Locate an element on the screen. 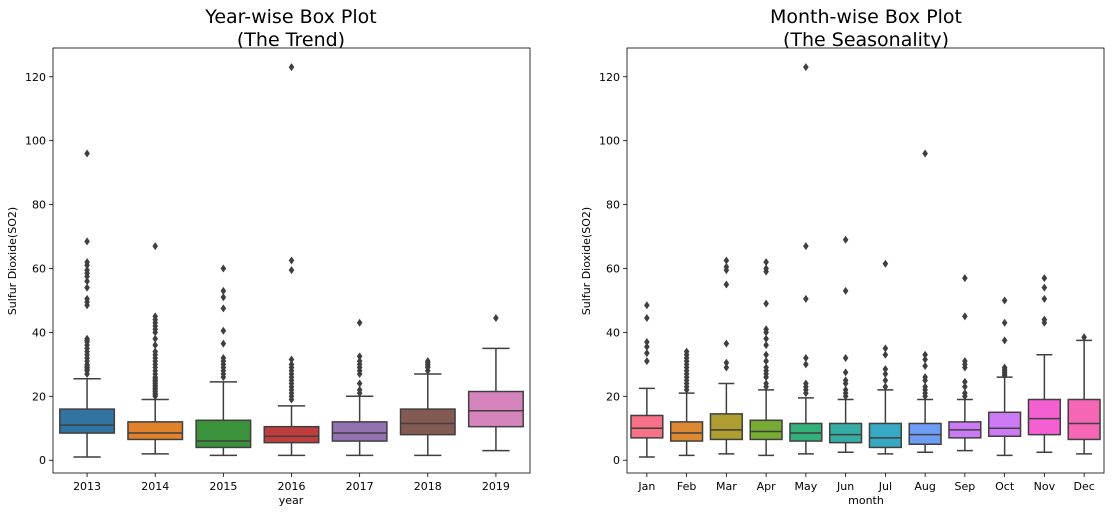  x-tick-label: May is located at coordinates (806, 486).